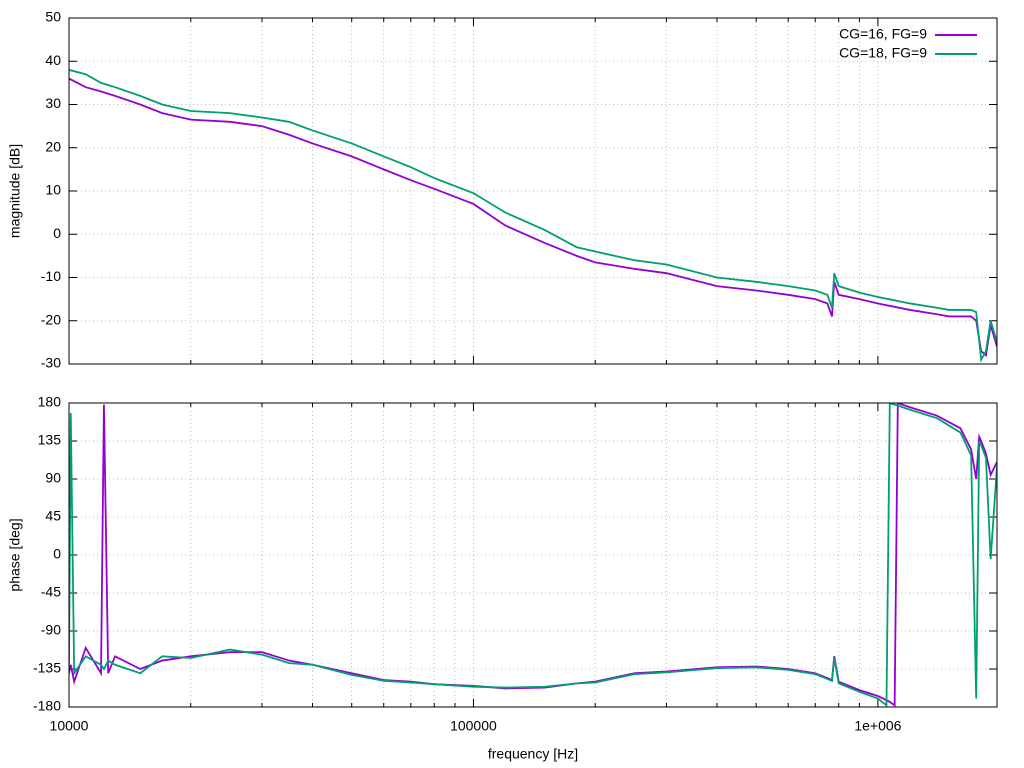 Image resolution: width=1024 pixels, height=768 pixels. I want to click on y-tick-label: 30, so click(53, 103).